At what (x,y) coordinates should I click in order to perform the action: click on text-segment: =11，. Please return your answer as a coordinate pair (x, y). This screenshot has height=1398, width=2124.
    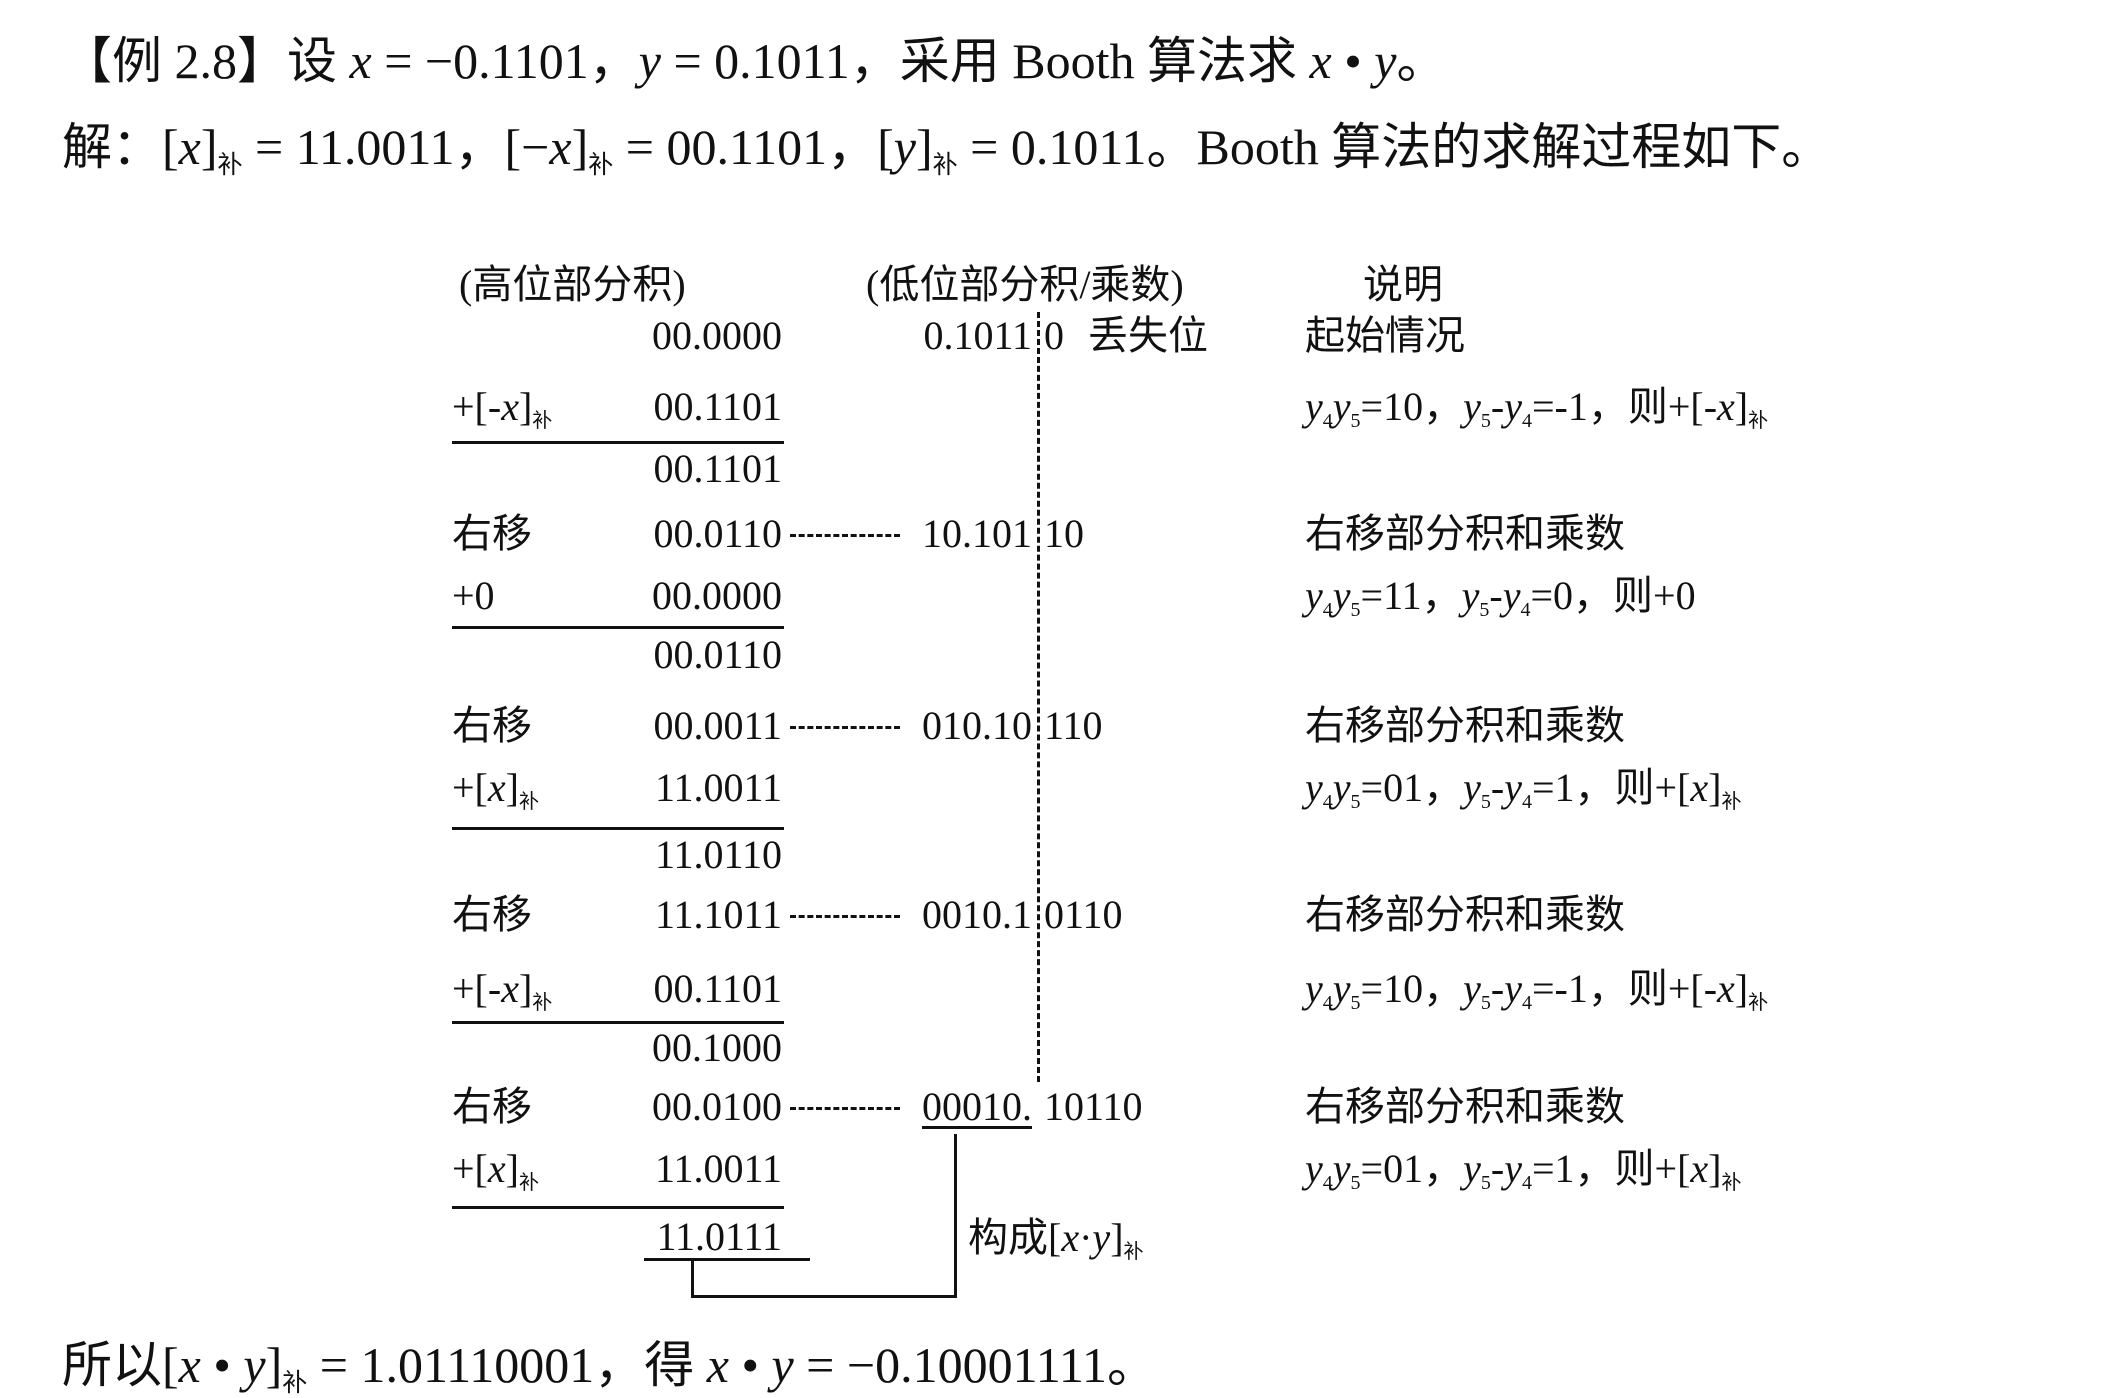
    Looking at the image, I should click on (1411, 595).